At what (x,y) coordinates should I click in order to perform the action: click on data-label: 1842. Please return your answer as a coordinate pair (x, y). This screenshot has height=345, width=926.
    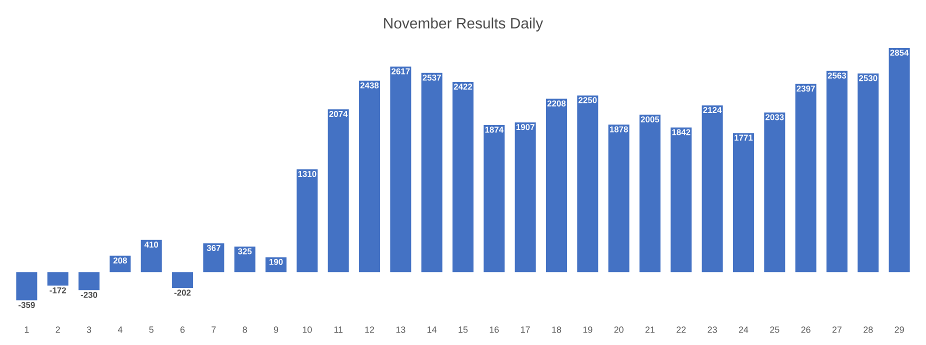
    Looking at the image, I should click on (681, 132).